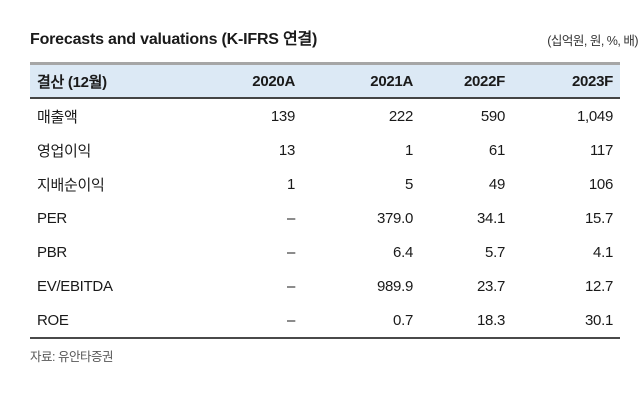 The image size is (643, 417). What do you see at coordinates (496, 184) in the screenshot?
I see `cell-value: 49` at bounding box center [496, 184].